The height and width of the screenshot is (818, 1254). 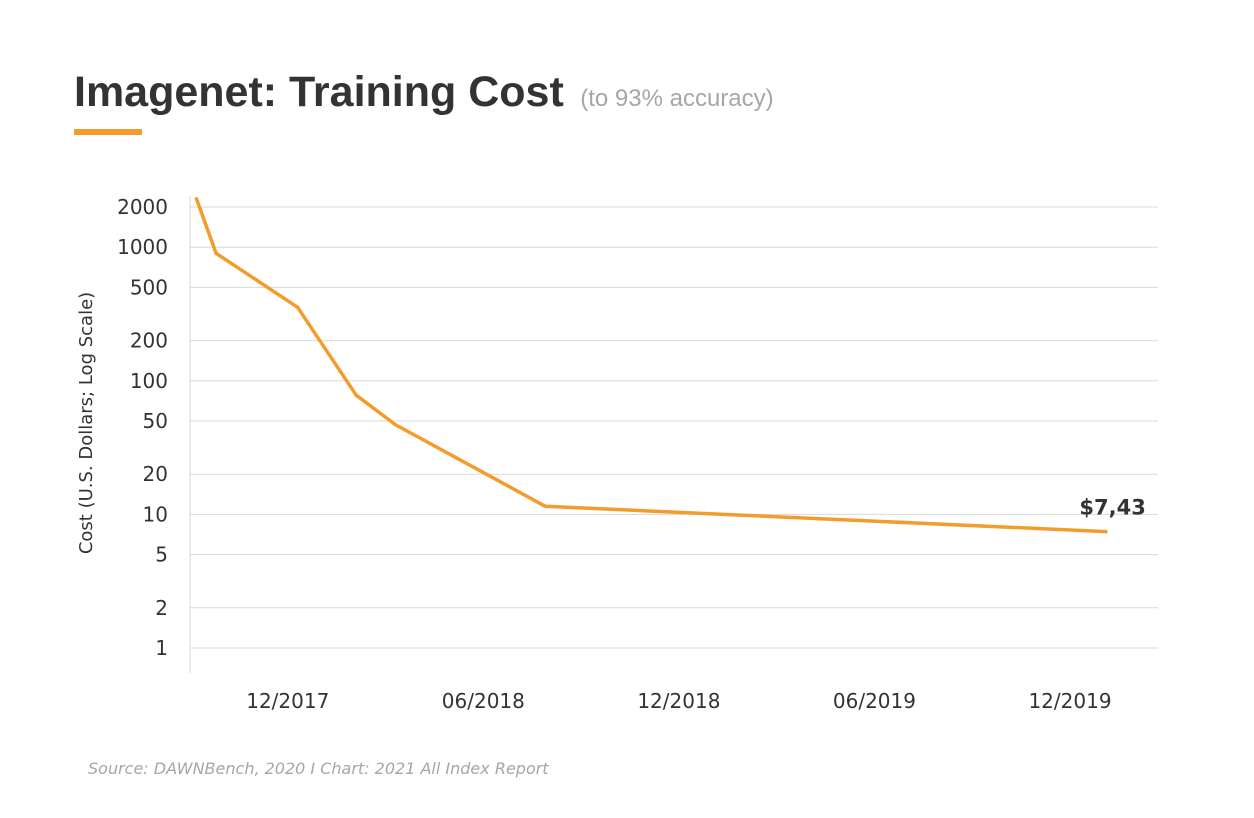 I want to click on y-axis-title: Cost (U.S. Dollars; Log Scale), so click(x=86, y=423).